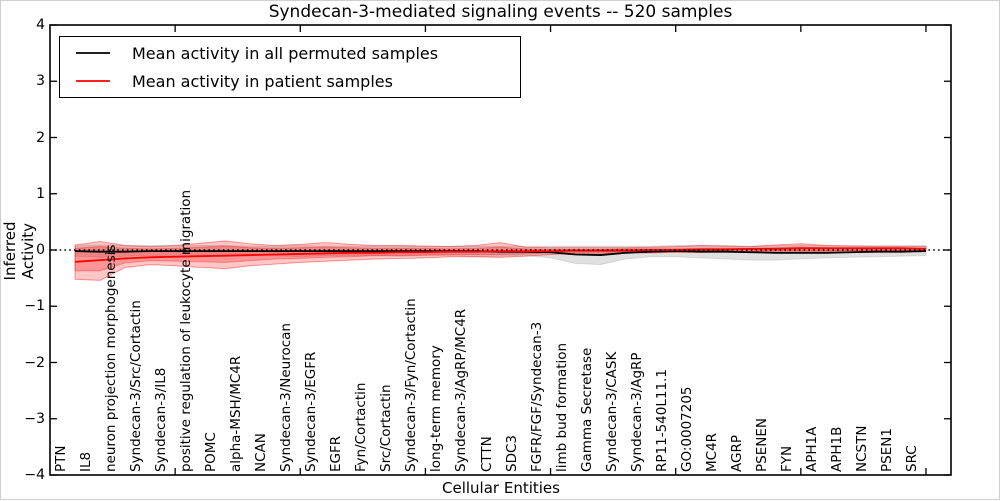  I want to click on x-tick-label: FGFR/FGF/Syndecan-3, so click(536, 396).